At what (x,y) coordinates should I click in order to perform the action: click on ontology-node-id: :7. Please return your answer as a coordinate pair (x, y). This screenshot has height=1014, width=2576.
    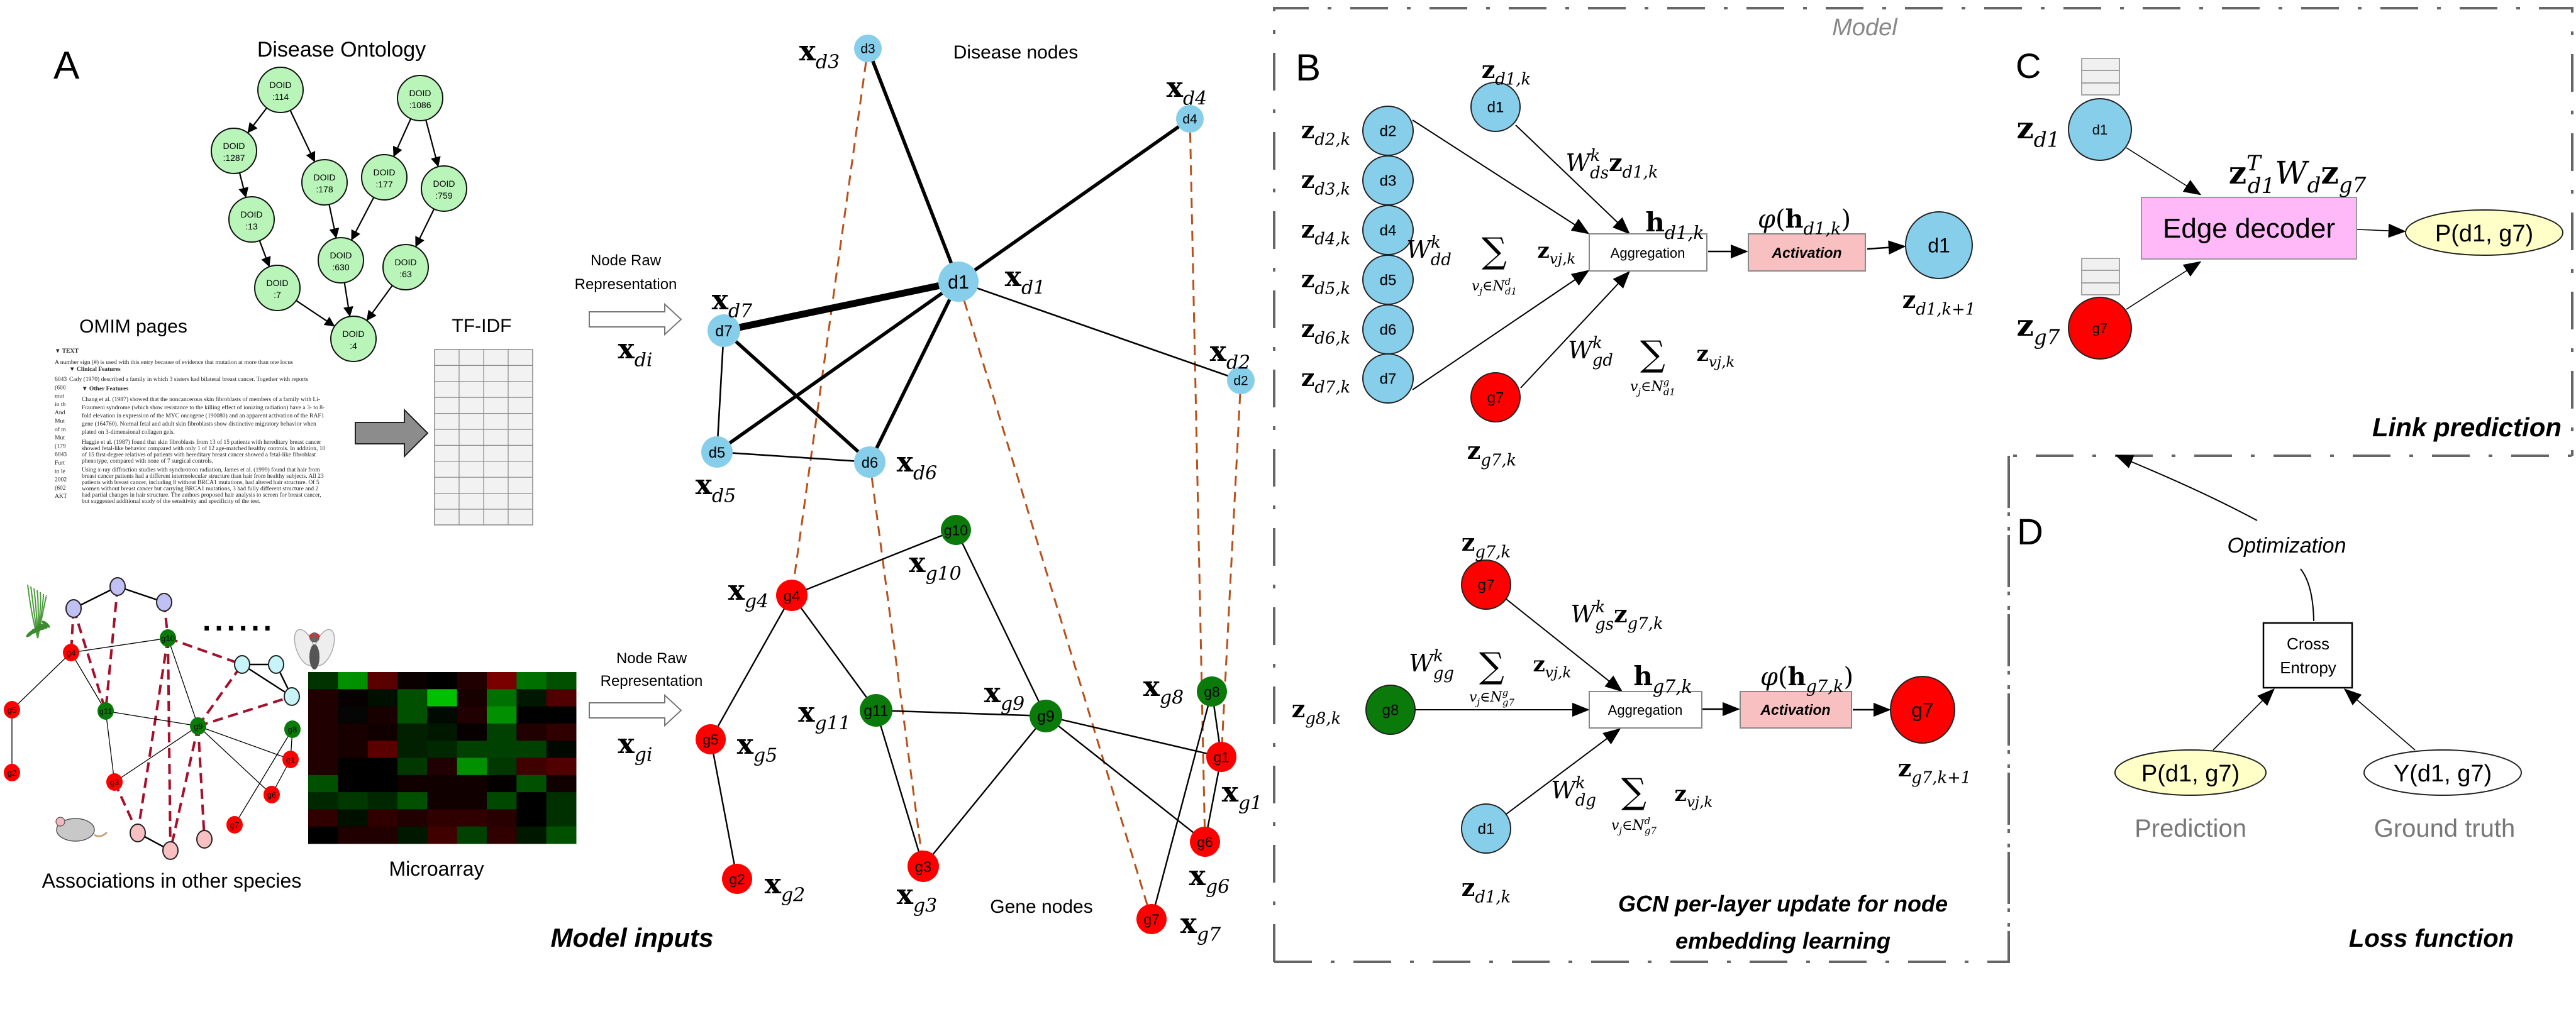
    Looking at the image, I should click on (277, 295).